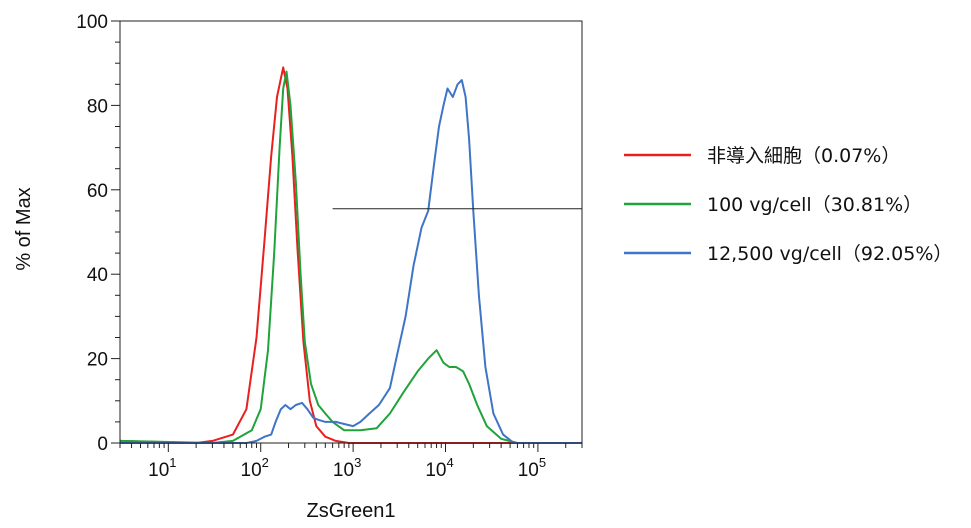 The height and width of the screenshot is (528, 971). I want to click on legend-label-3: 12,500 vg/cell（92.05%）, so click(829, 254).